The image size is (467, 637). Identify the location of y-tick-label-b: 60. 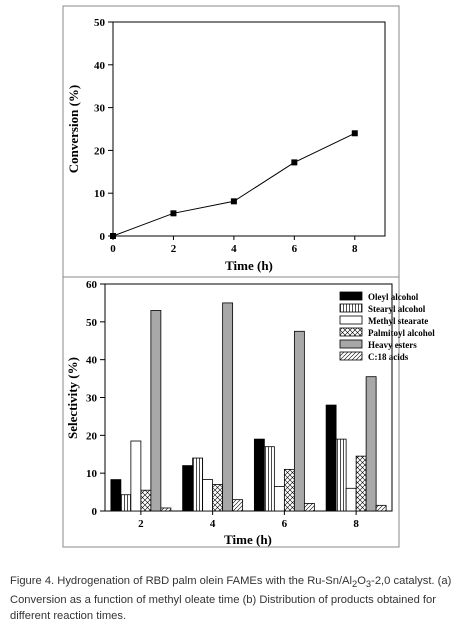
(92, 285).